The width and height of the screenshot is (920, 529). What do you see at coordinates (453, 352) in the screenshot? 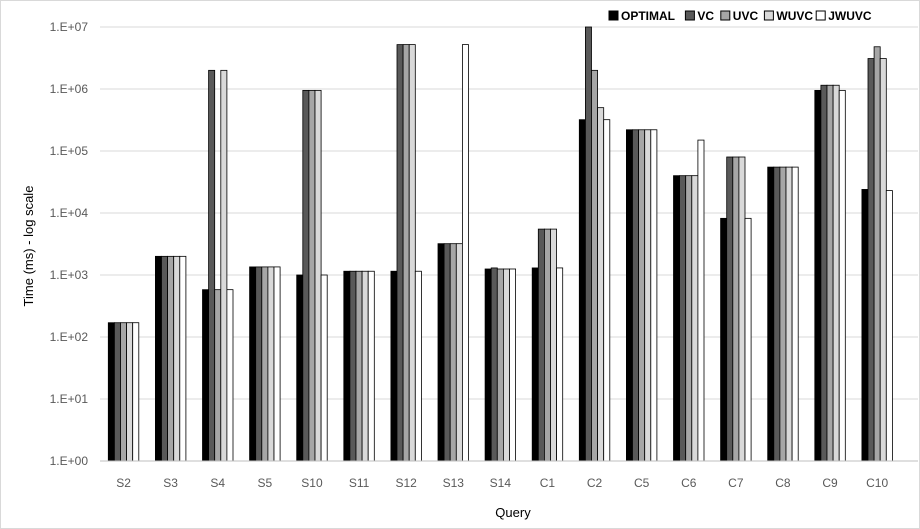
I see `bar-uvc-s13` at bounding box center [453, 352].